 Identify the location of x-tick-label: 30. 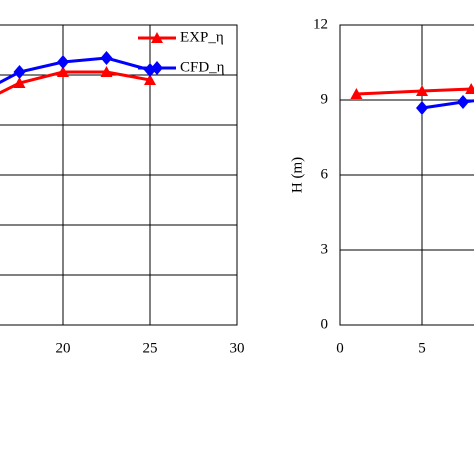
(237, 348).